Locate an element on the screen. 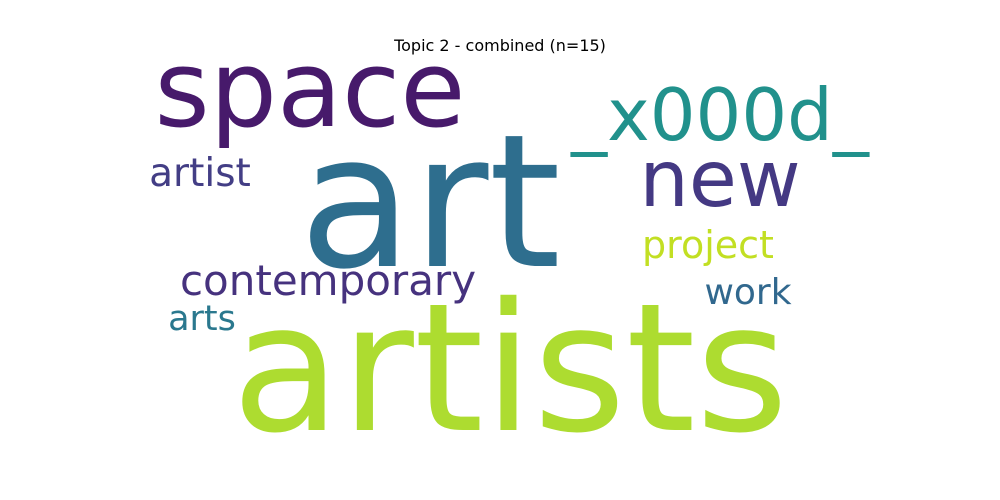 The width and height of the screenshot is (1000, 500). chart-title: Topic 2 - combined (n=15) is located at coordinates (500, 45).